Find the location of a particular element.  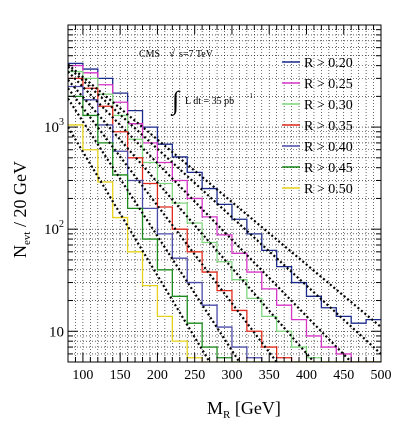

x-axis-title: MR [GeV] is located at coordinates (244, 409).